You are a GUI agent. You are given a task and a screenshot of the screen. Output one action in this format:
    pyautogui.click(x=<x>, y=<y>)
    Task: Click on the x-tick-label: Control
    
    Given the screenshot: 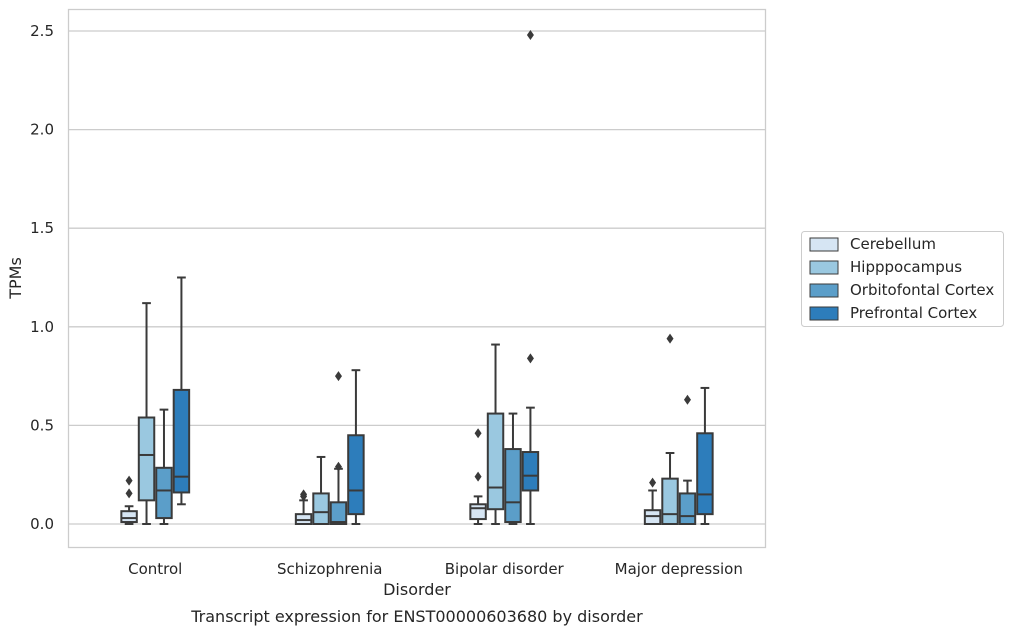 What is the action you would take?
    pyautogui.click(x=155, y=569)
    